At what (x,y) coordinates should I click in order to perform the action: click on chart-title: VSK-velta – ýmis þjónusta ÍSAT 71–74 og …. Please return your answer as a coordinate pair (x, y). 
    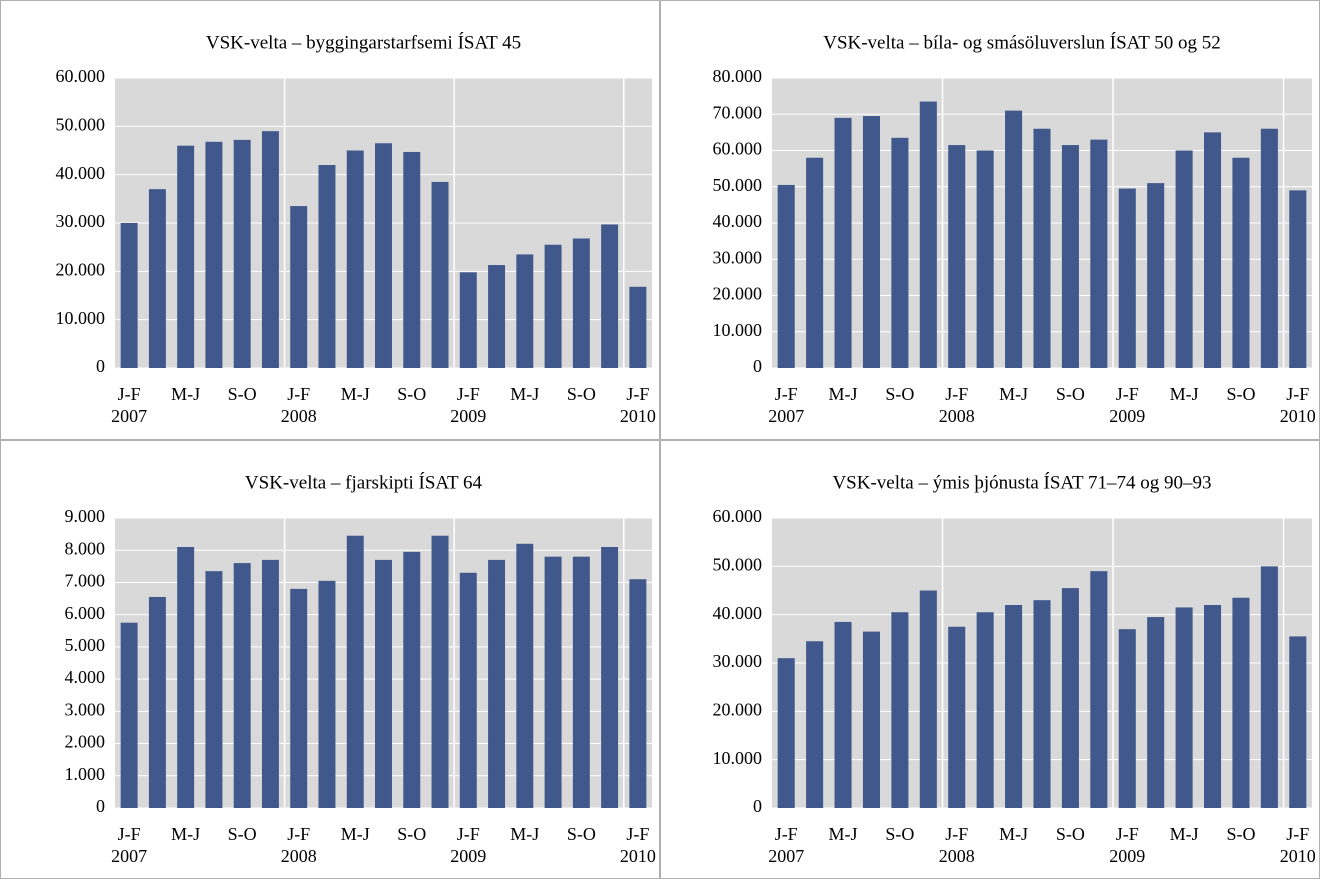
    Looking at the image, I should click on (1021, 482).